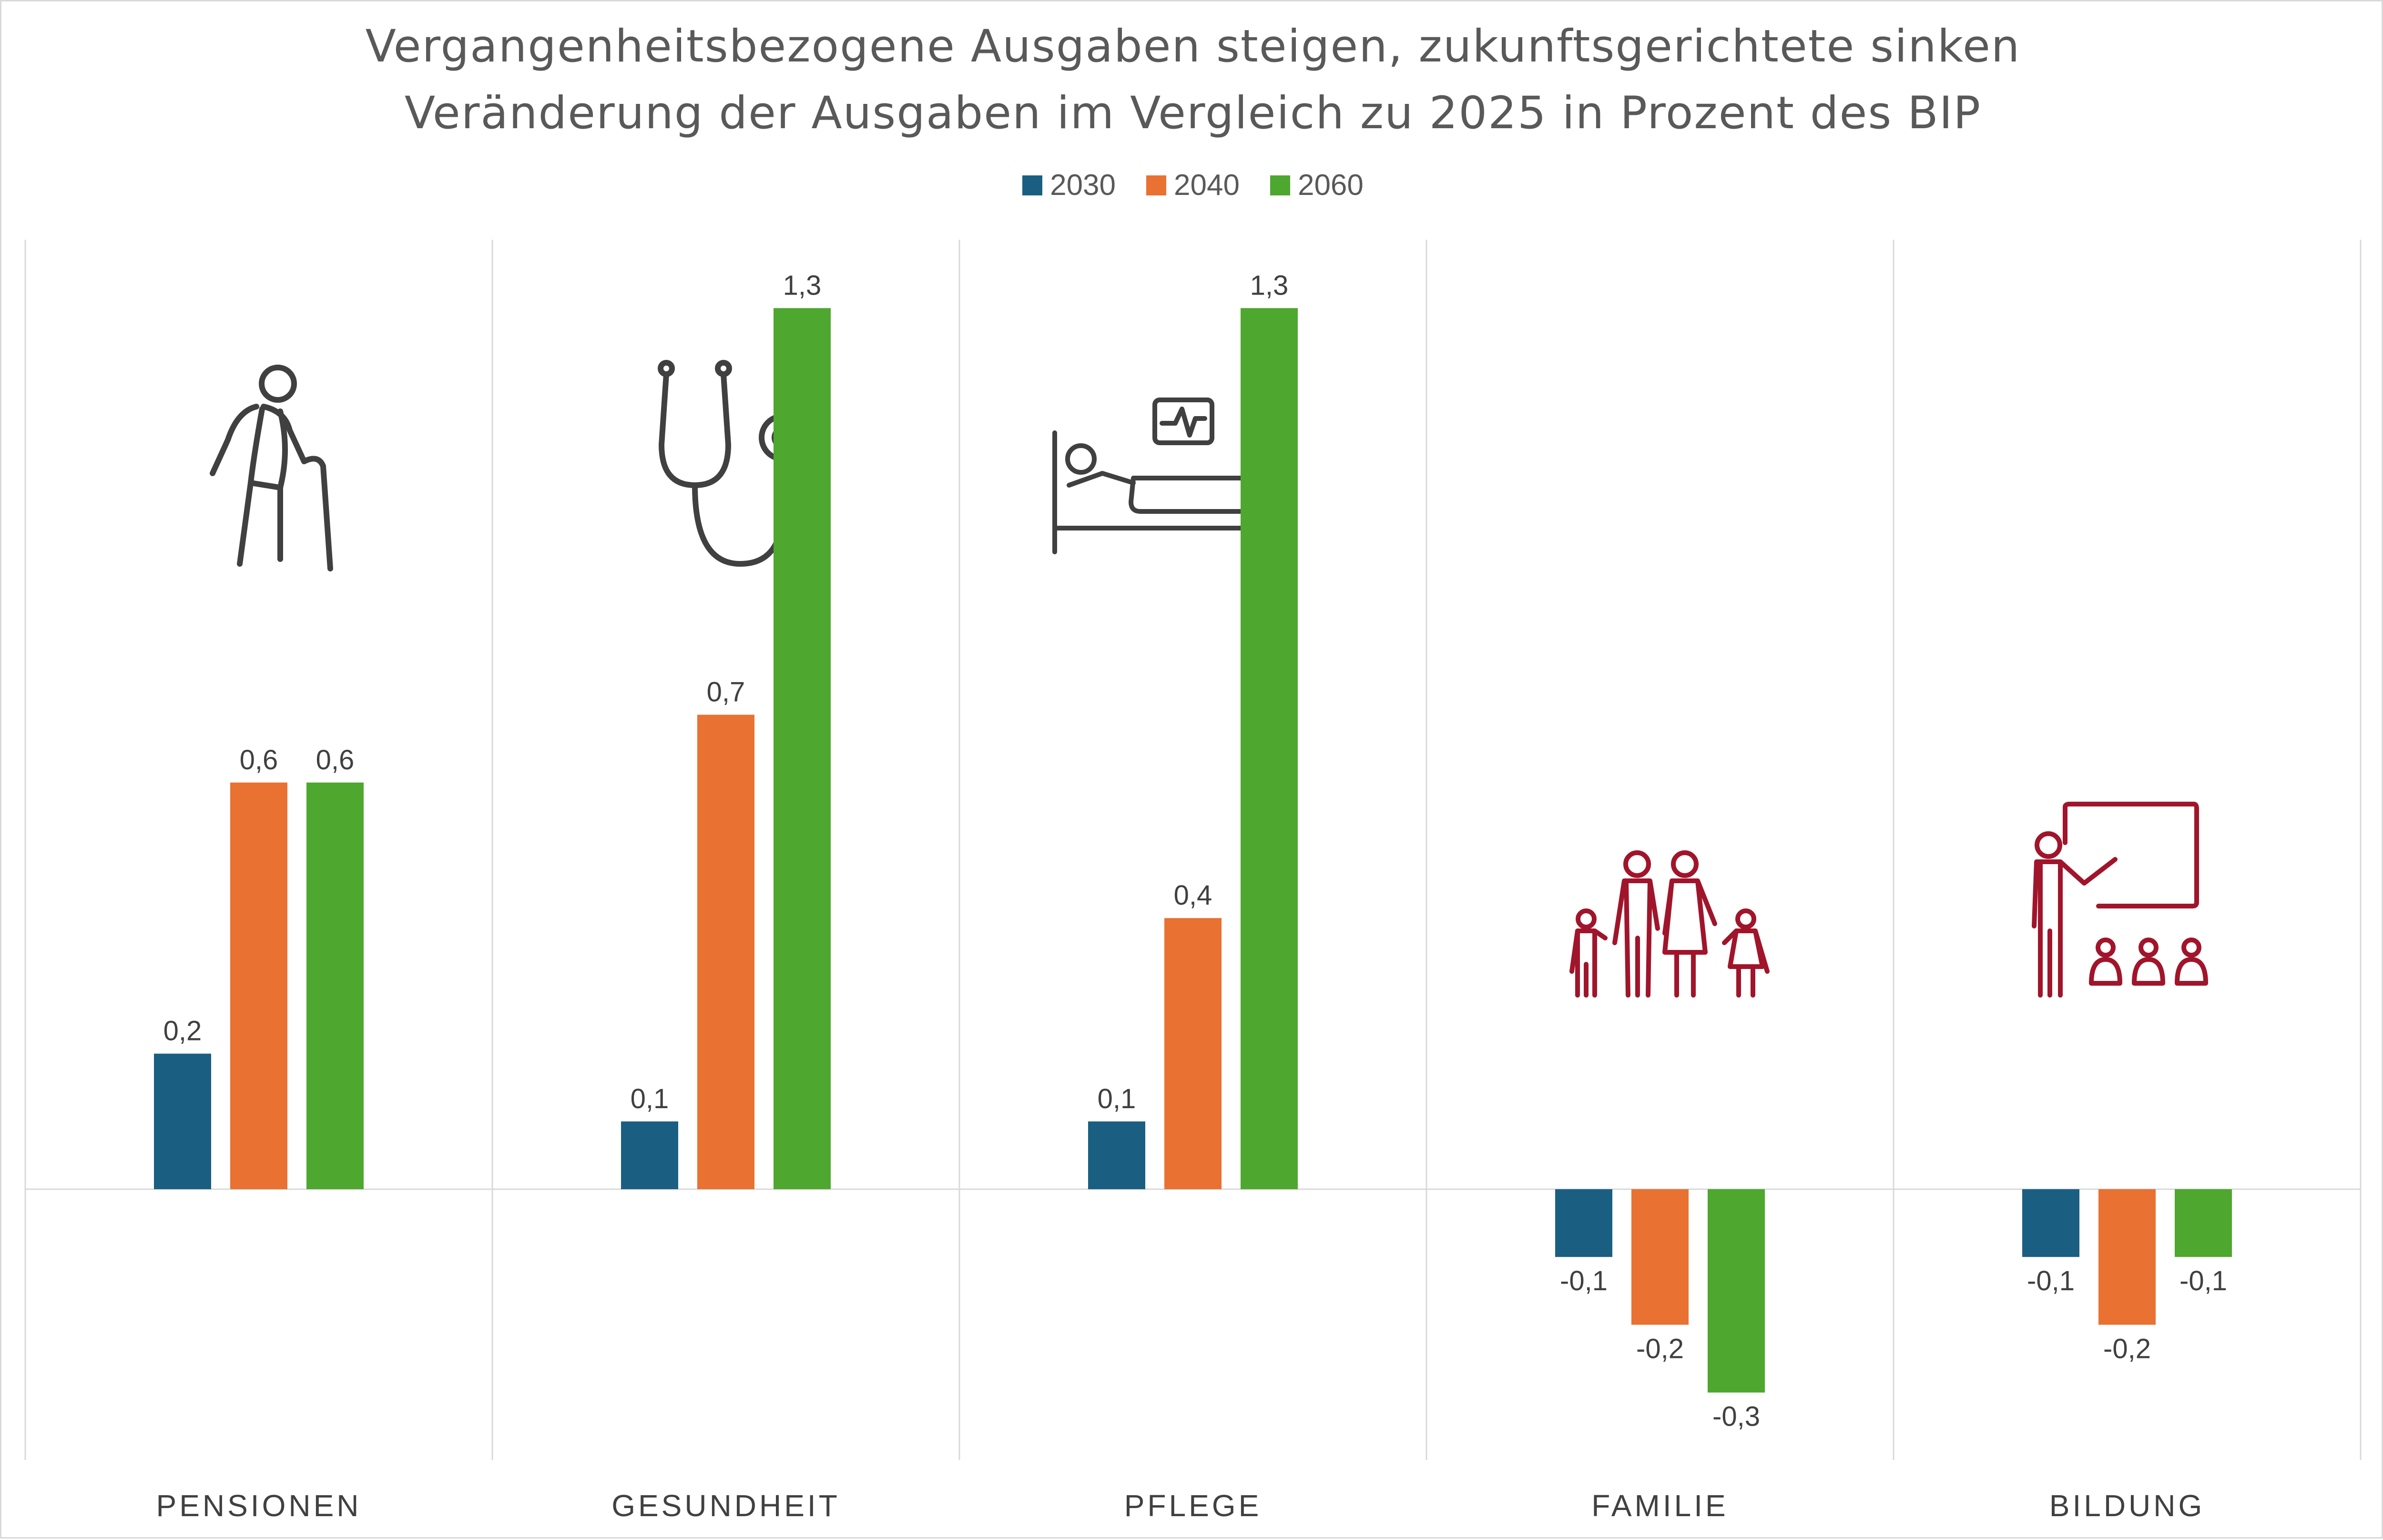  I want to click on family-icon, so click(1670, 924).